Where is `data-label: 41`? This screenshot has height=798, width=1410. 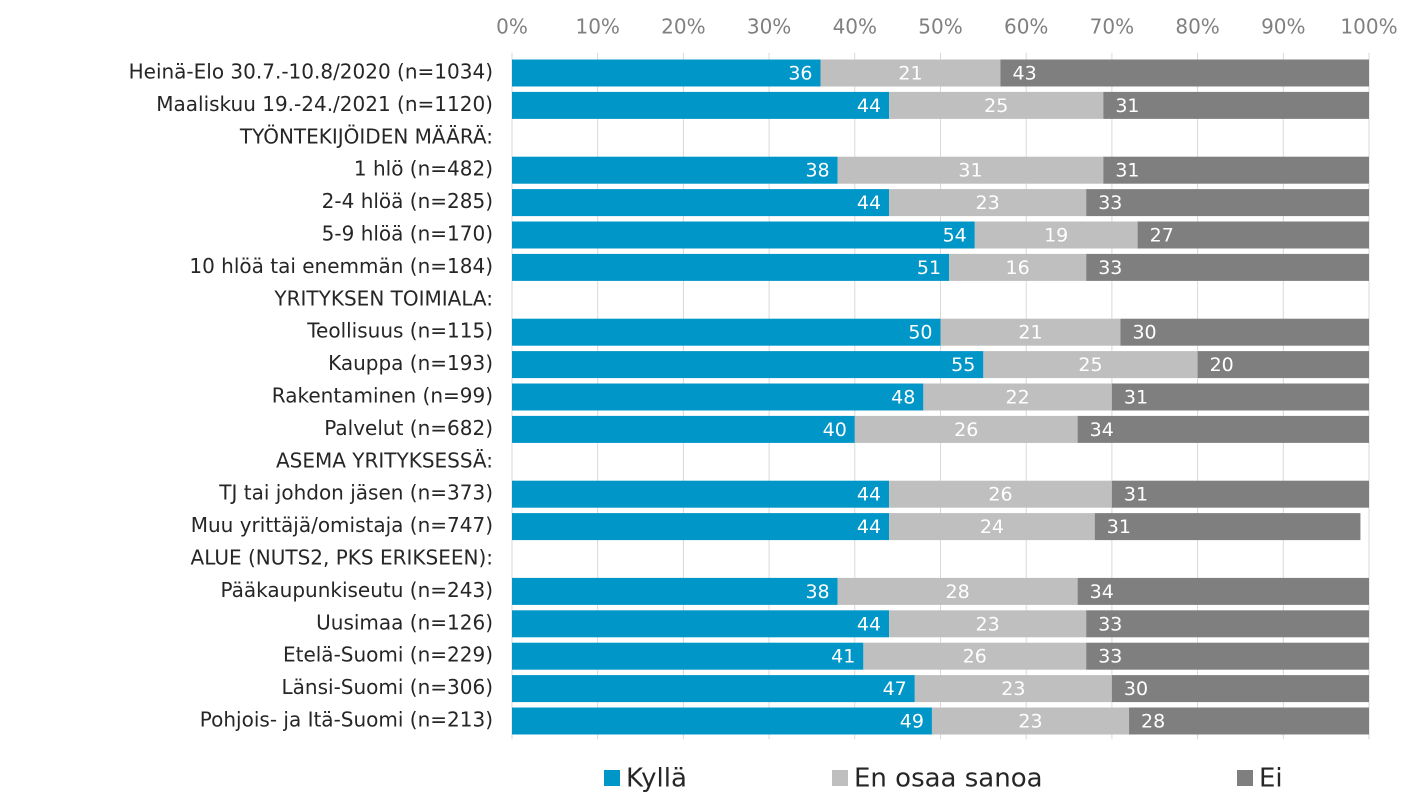
data-label: 41 is located at coordinates (843, 657).